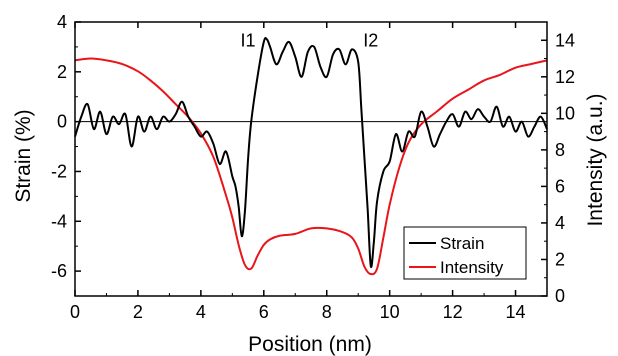 The image size is (618, 356). I want to click on annotation-label: I2, so click(370, 40).